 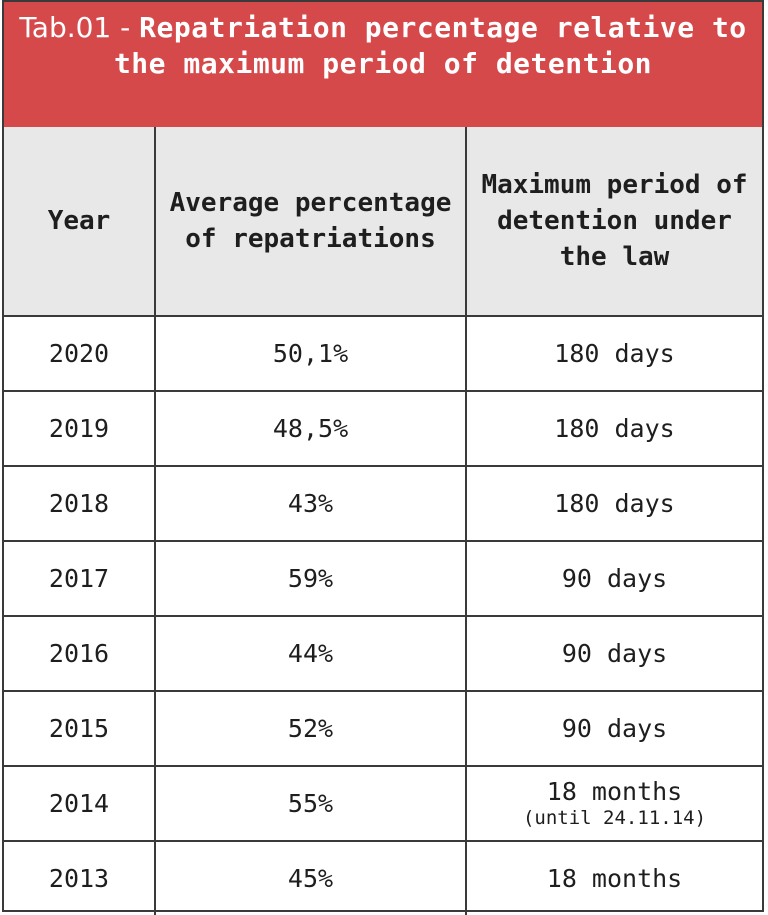 I want to click on cell-year: 2015, so click(x=80, y=728).